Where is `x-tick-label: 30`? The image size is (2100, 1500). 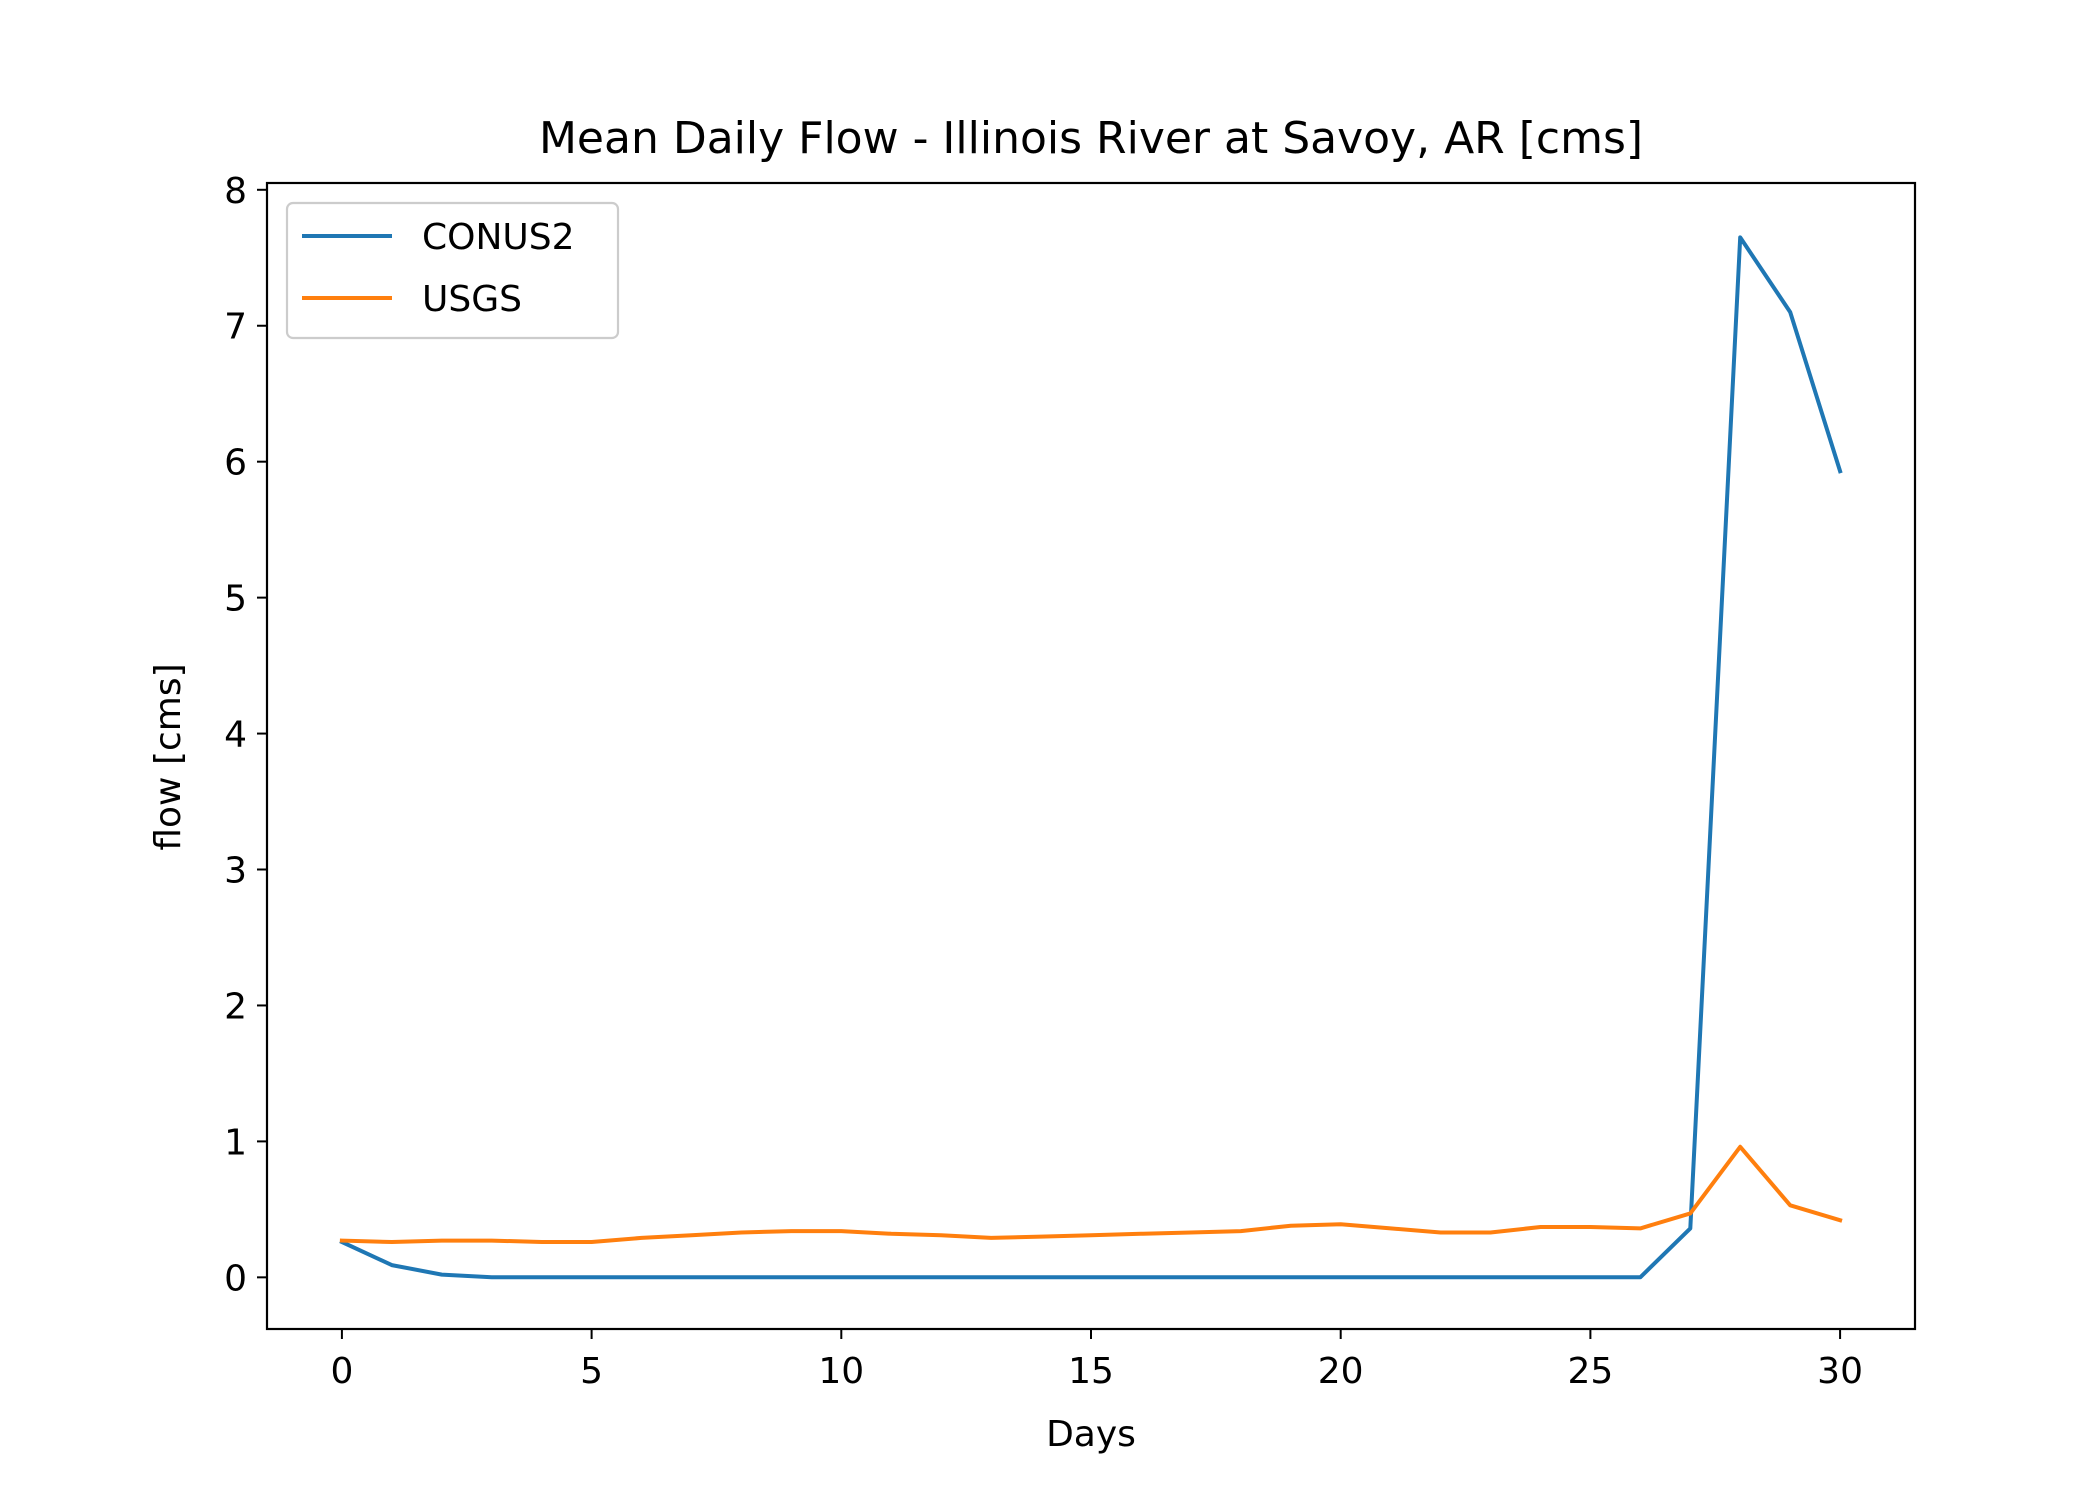 x-tick-label: 30 is located at coordinates (1840, 1371).